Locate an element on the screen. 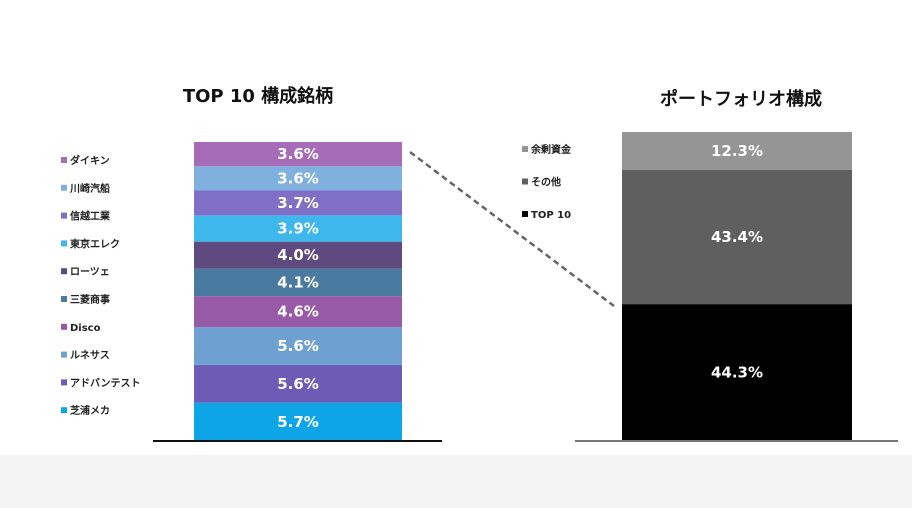 The height and width of the screenshot is (508, 912). legend-label-1: アドバンテスト is located at coordinates (105, 383).